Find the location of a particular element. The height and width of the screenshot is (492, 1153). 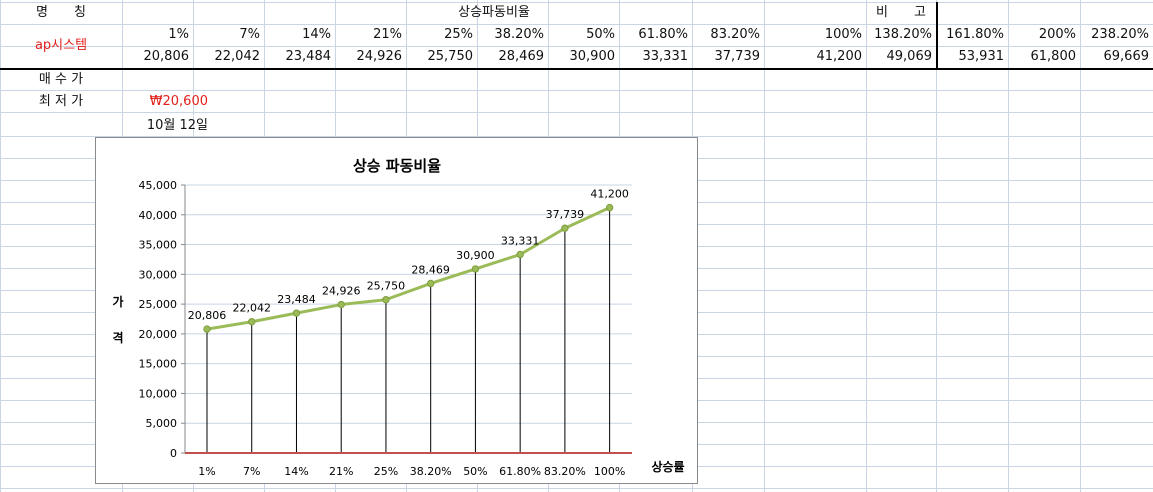

value-cell: 22,042 is located at coordinates (237, 56).